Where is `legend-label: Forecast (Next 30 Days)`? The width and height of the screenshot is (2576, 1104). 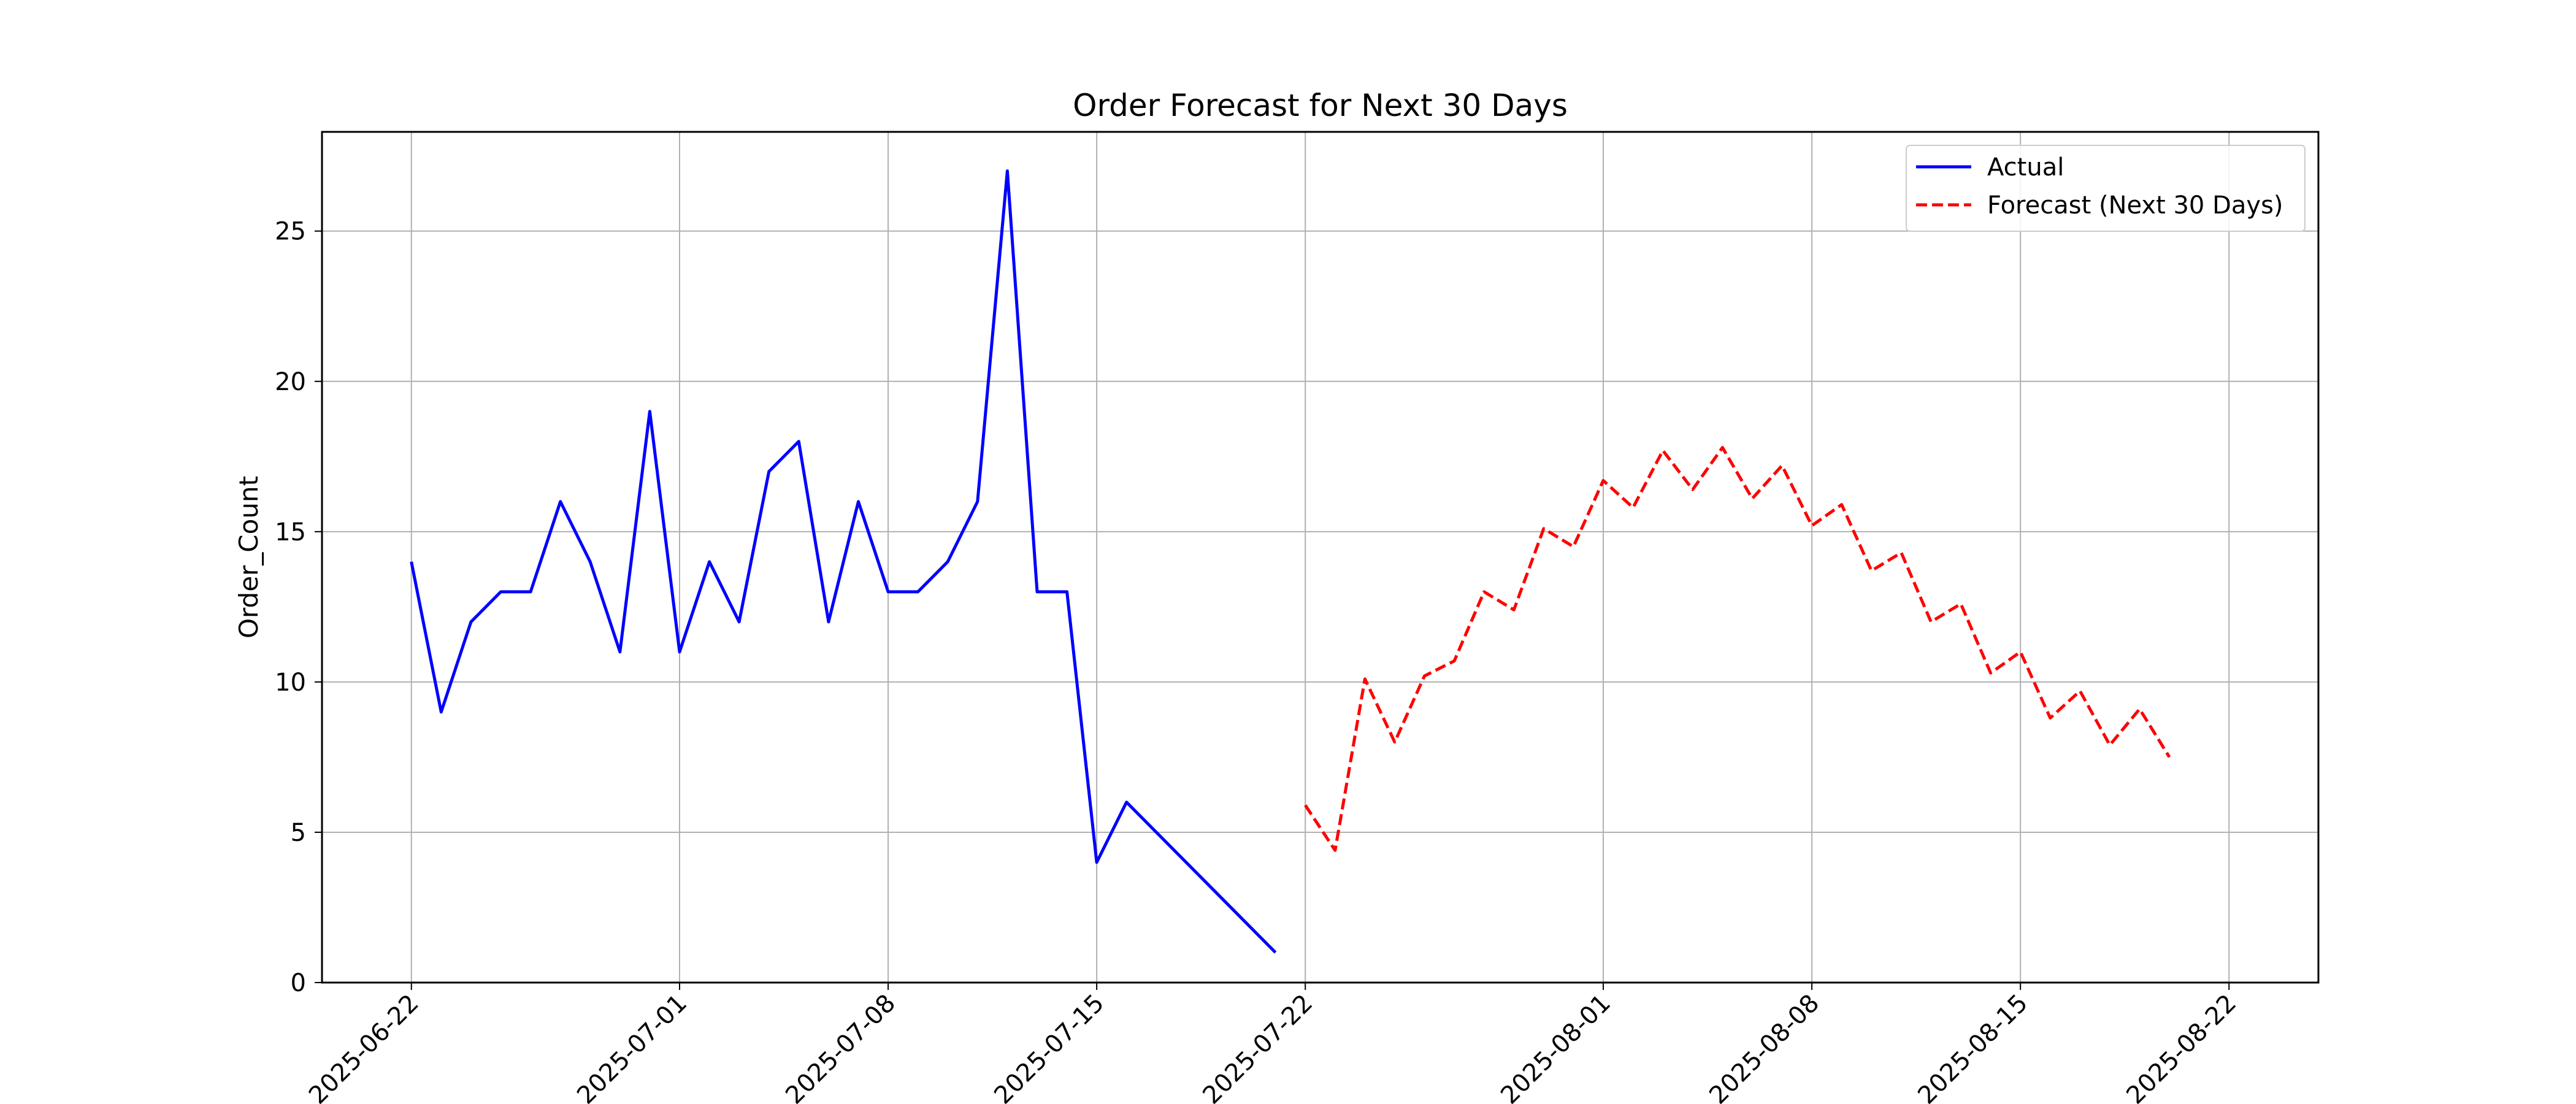 legend-label: Forecast (Next 30 Days) is located at coordinates (2135, 205).